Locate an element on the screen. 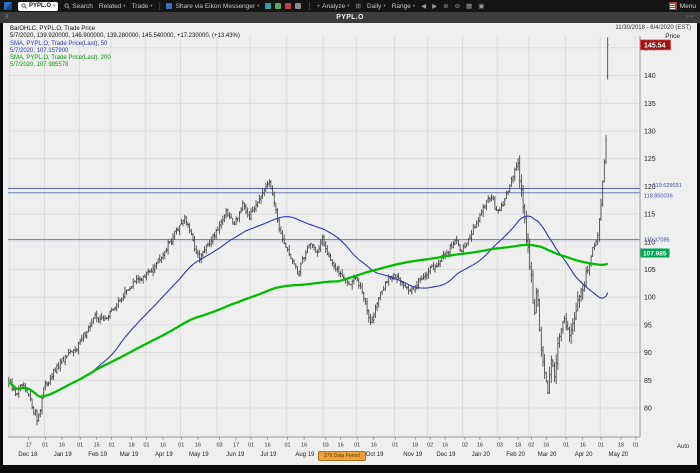  svg-text: Apr 19 is located at coordinates (164, 455).